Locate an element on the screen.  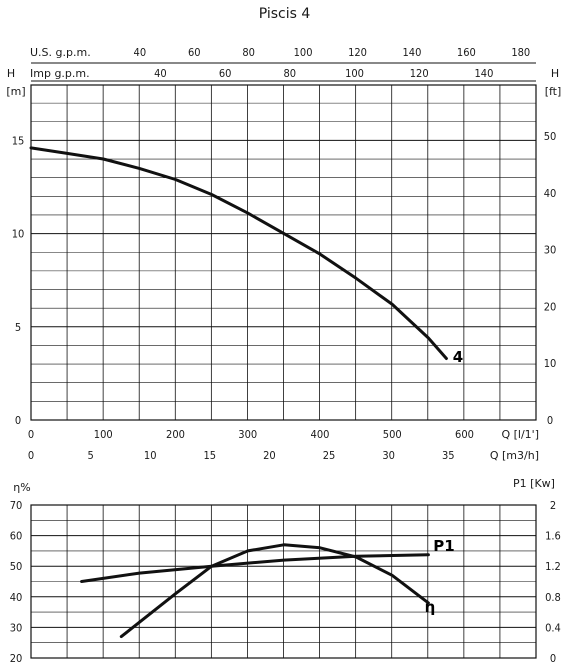
eta-tick-label: 20 is located at coordinates (16, 658).